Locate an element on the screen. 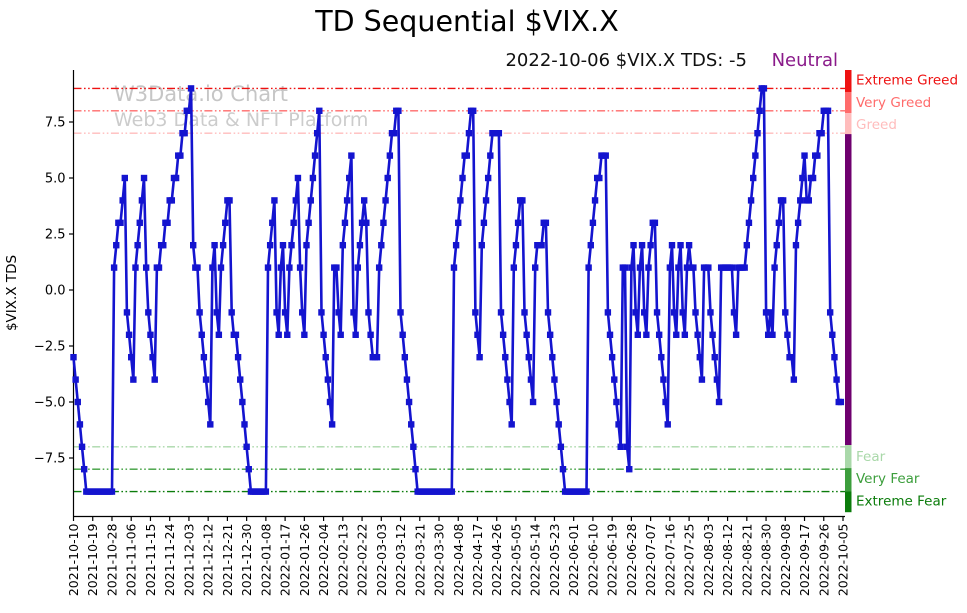  x-tick-label: 2022-01-08 is located at coordinates (265, 559).